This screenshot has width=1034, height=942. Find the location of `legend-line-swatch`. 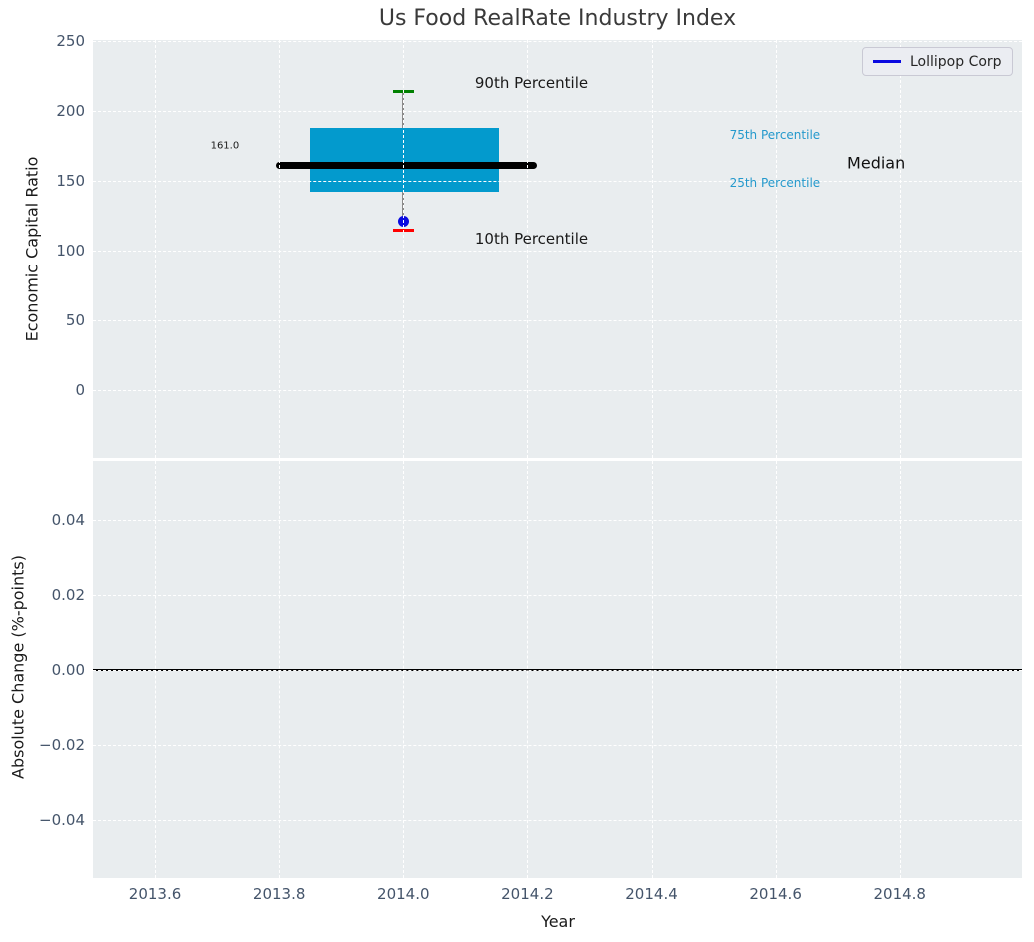

legend-line-swatch is located at coordinates (887, 61).